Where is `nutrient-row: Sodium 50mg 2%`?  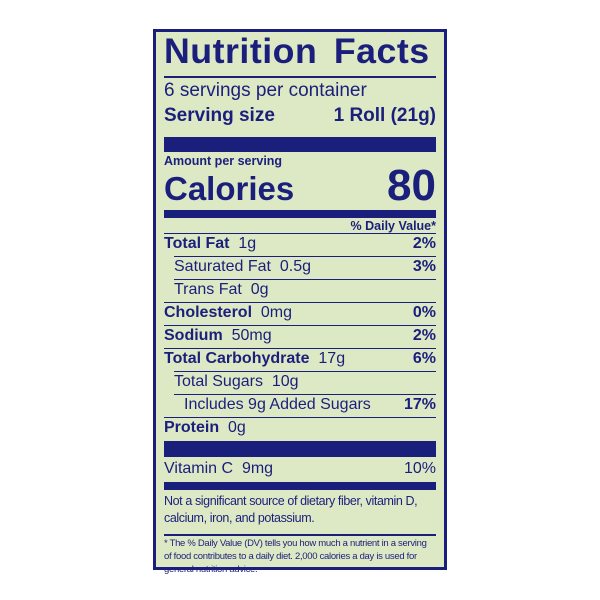 nutrient-row: Sodium 50mg 2% is located at coordinates (300, 336).